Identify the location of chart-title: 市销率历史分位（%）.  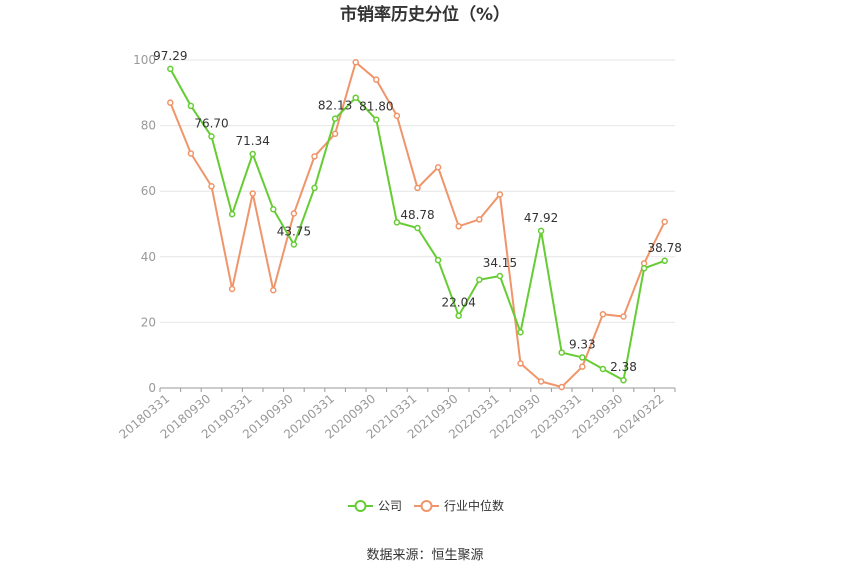
(425, 14).